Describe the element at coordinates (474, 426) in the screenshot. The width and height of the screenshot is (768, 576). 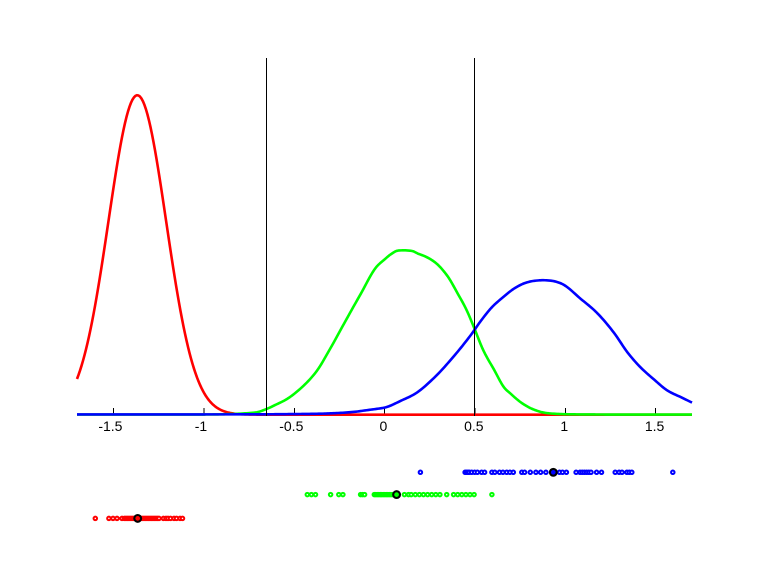
I see `svg-text: 0.5` at that location.